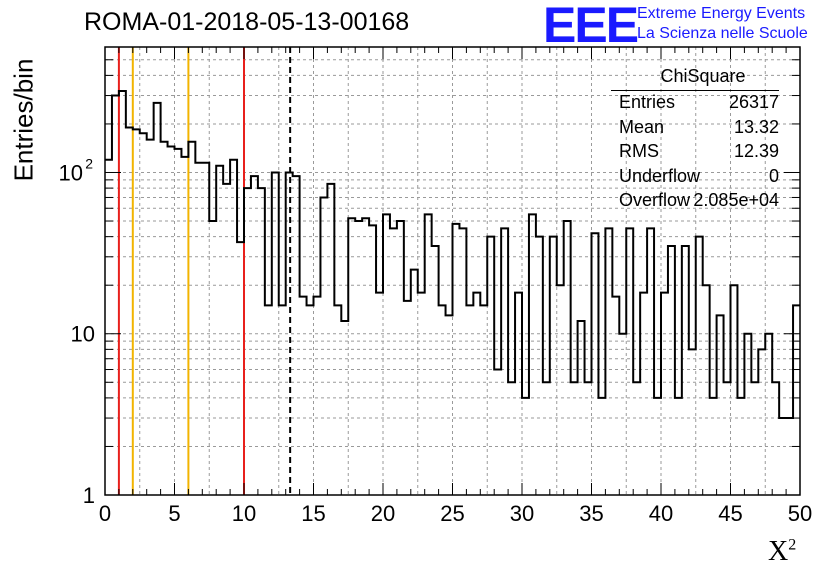 The height and width of the screenshot is (572, 836). Describe the element at coordinates (722, 33) in the screenshot. I see `logo-line-2: La Scienza nelle Scuole` at that location.